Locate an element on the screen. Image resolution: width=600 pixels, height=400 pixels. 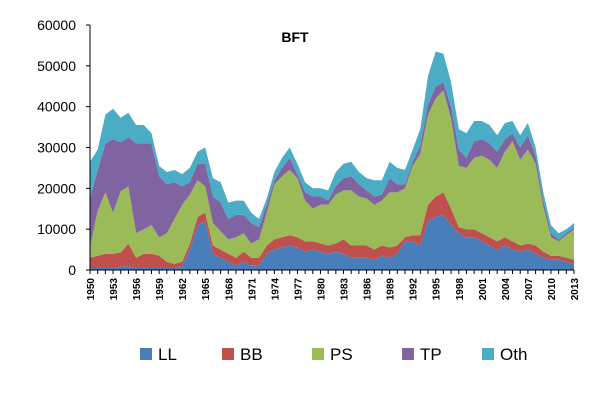
x-tick-label: 1950 is located at coordinates (91, 289).